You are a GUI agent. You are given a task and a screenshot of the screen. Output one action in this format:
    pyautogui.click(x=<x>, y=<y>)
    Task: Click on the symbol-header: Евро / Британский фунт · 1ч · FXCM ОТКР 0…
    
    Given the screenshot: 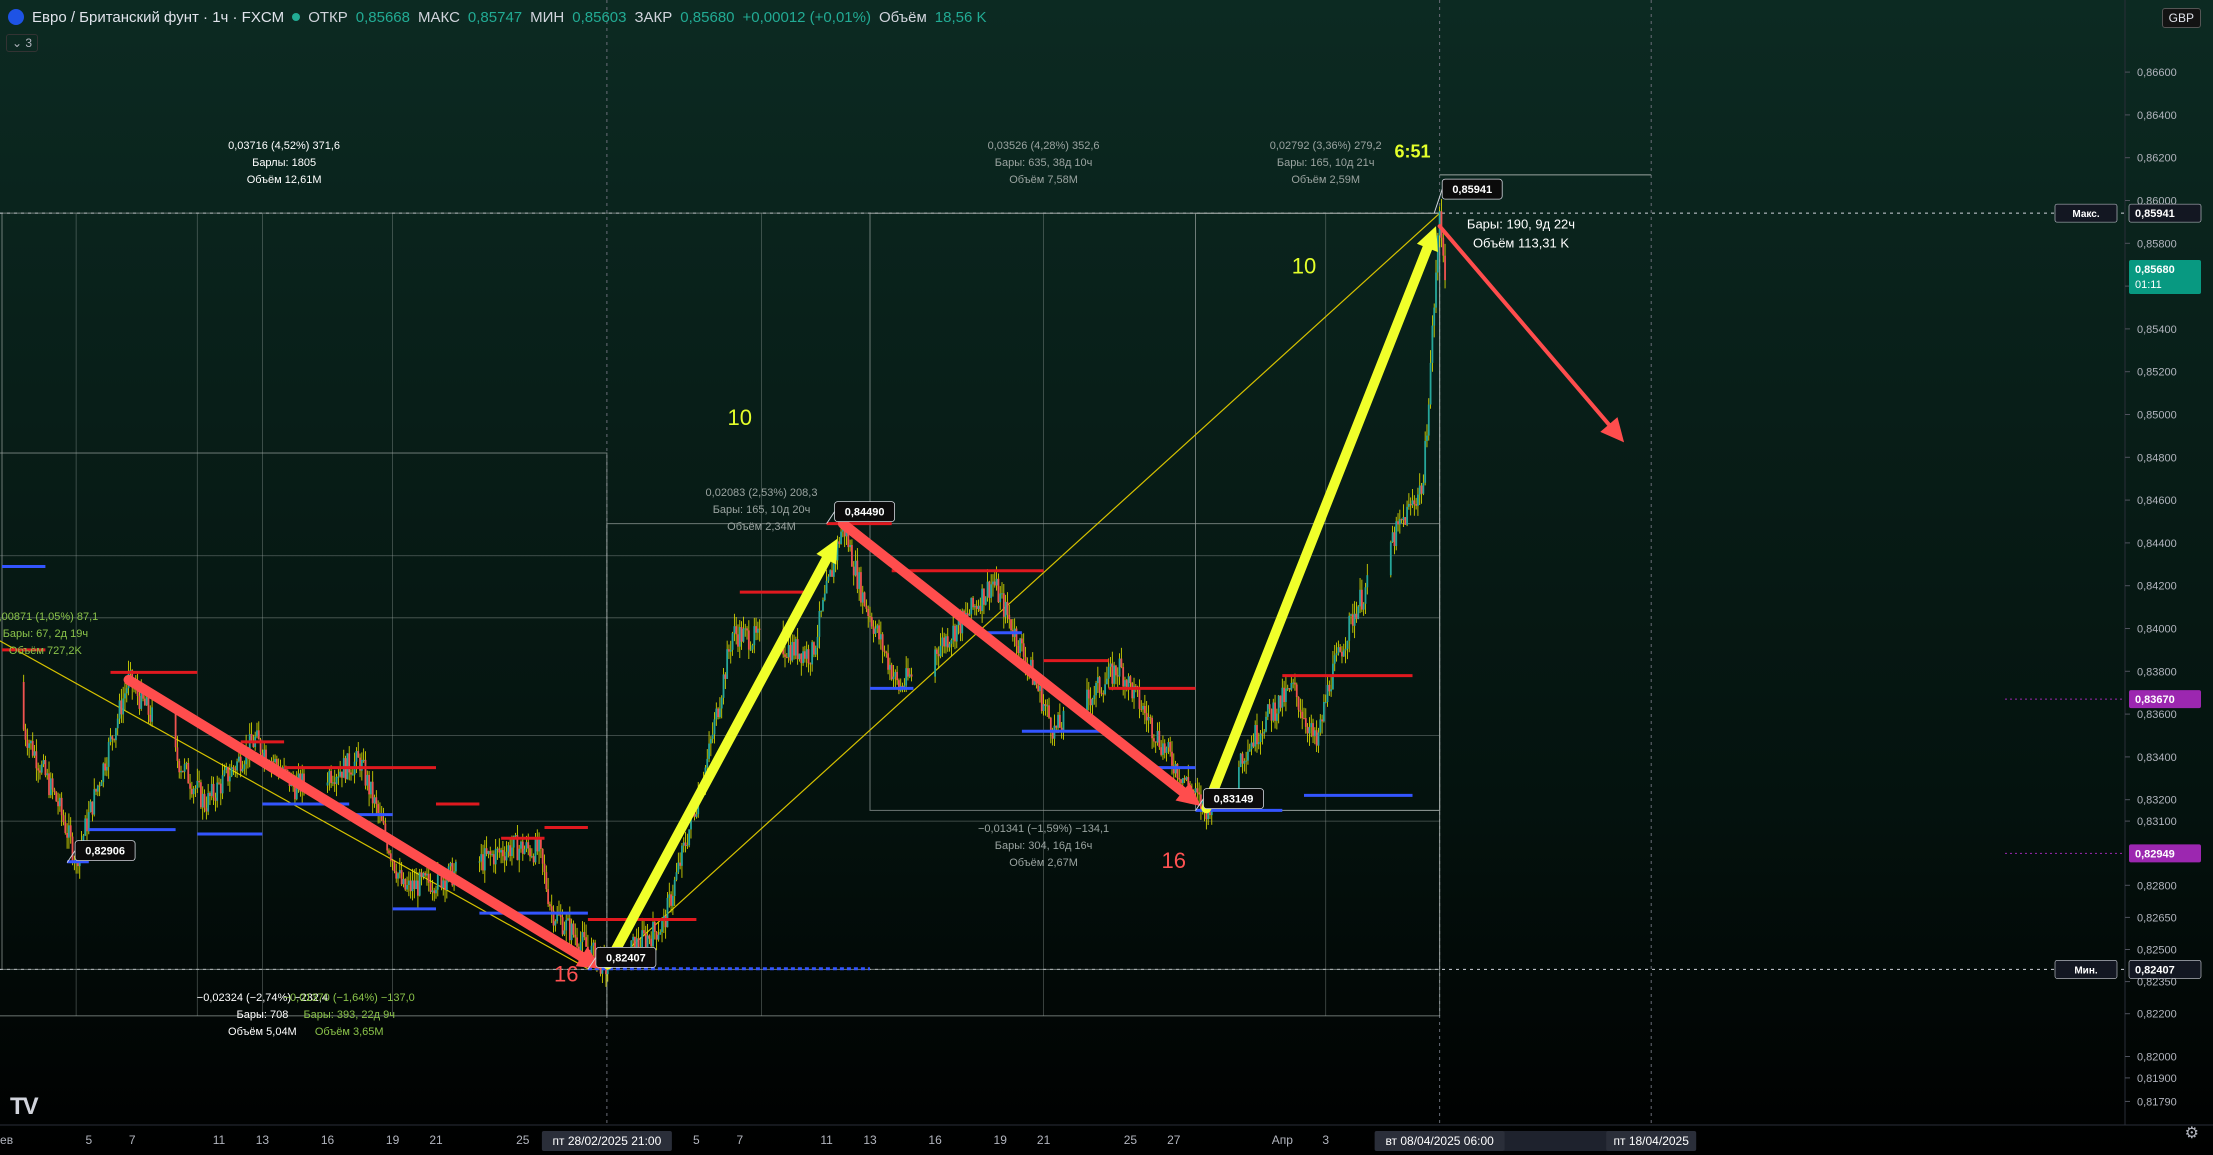 What is the action you would take?
    pyautogui.click(x=493, y=17)
    